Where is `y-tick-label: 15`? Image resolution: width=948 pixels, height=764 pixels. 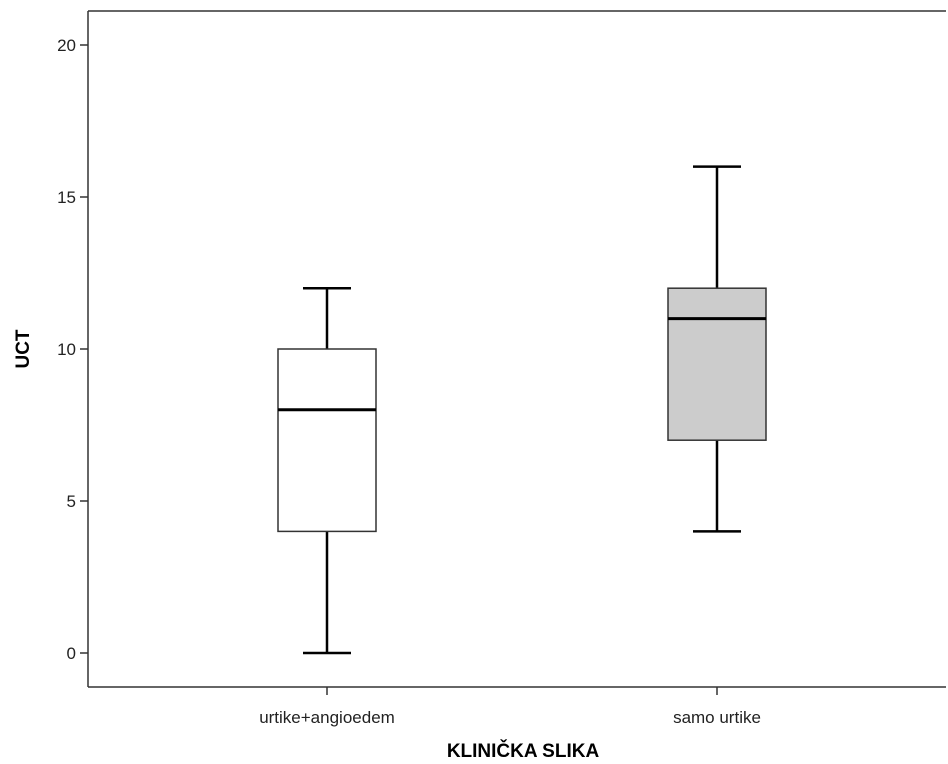
y-tick-label: 15 is located at coordinates (66, 197).